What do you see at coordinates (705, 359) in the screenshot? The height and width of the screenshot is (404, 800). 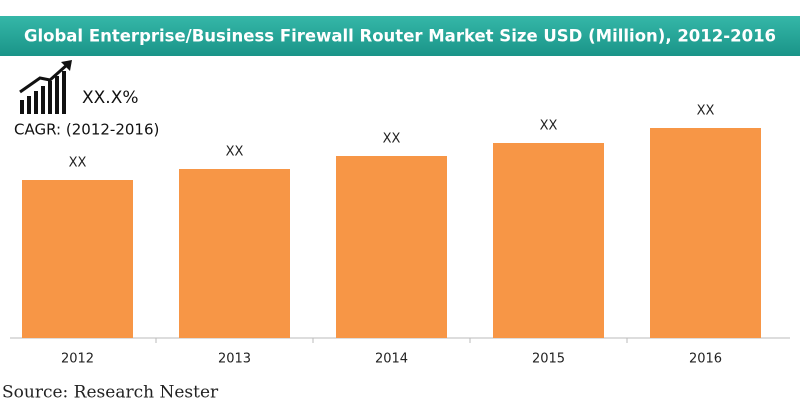 I see `x-tick-label: 2016` at bounding box center [705, 359].